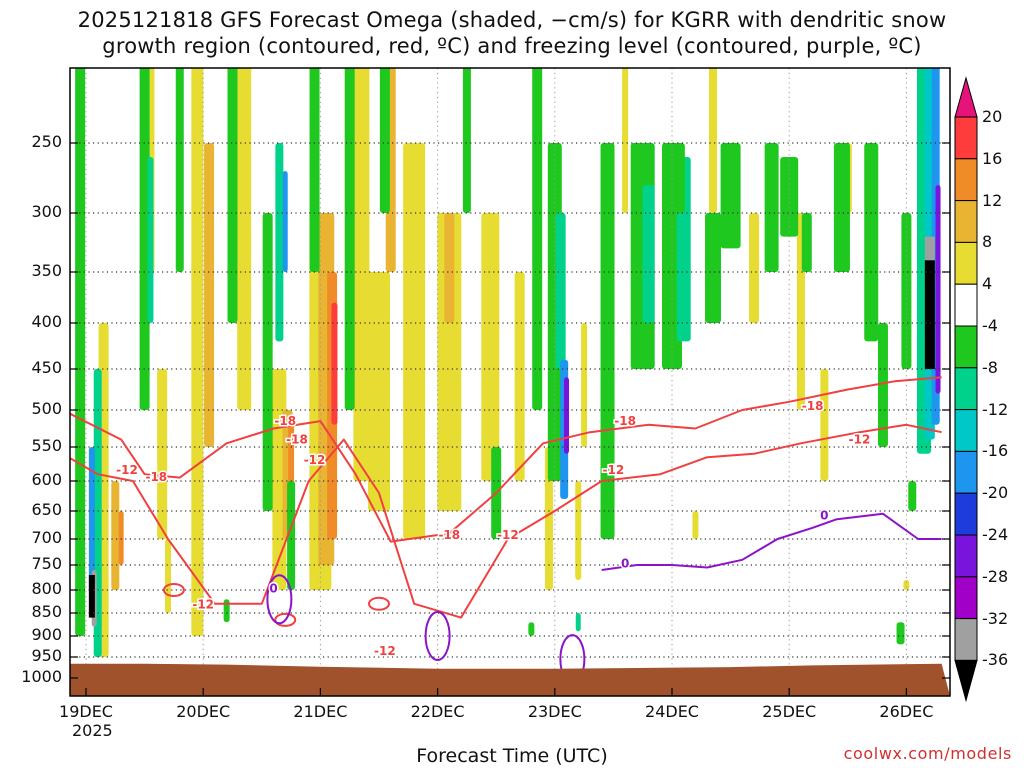 The image size is (1024, 768). I want to click on credit-link: coolwx.com/models, so click(927, 753).